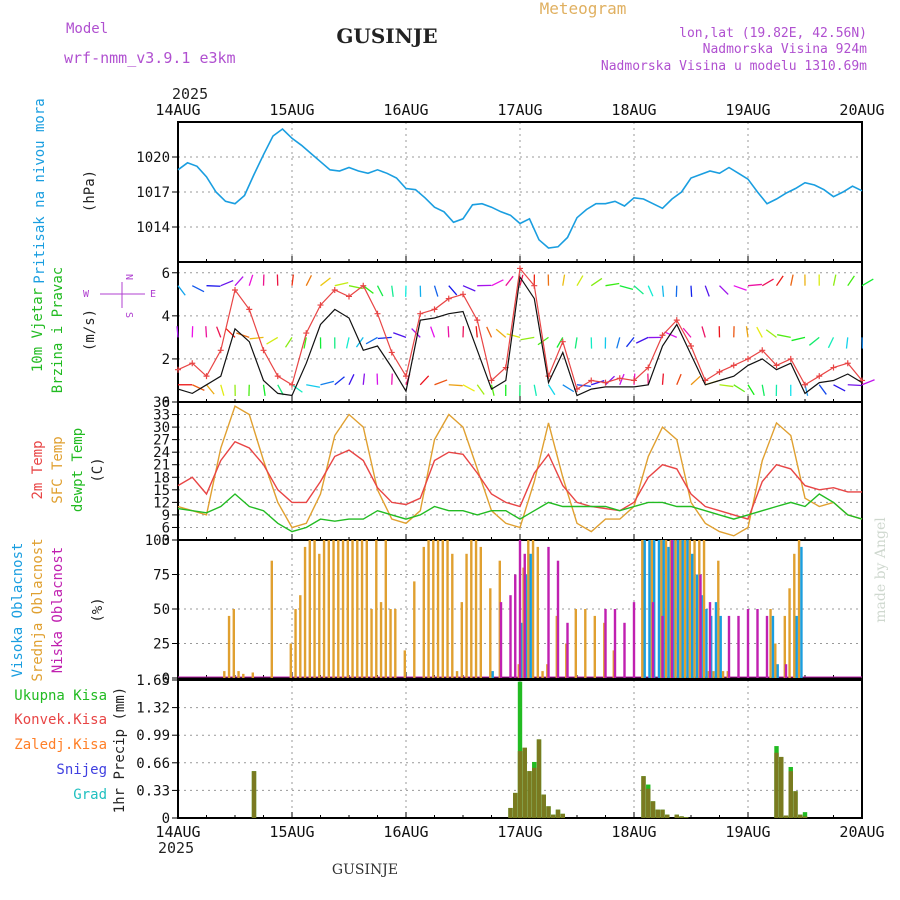 This screenshot has height=900, width=900. I want to click on precip-label-total: Ukupna Kisa, so click(60, 696).